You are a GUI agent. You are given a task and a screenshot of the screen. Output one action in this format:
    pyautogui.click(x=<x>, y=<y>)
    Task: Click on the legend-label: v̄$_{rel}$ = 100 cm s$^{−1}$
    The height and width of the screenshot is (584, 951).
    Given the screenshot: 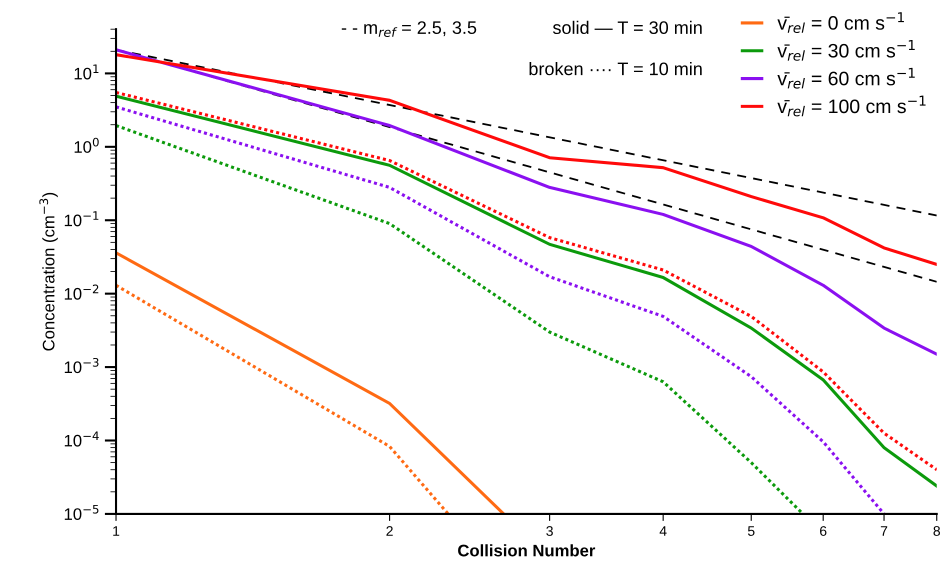 What is the action you would take?
    pyautogui.click(x=851, y=106)
    